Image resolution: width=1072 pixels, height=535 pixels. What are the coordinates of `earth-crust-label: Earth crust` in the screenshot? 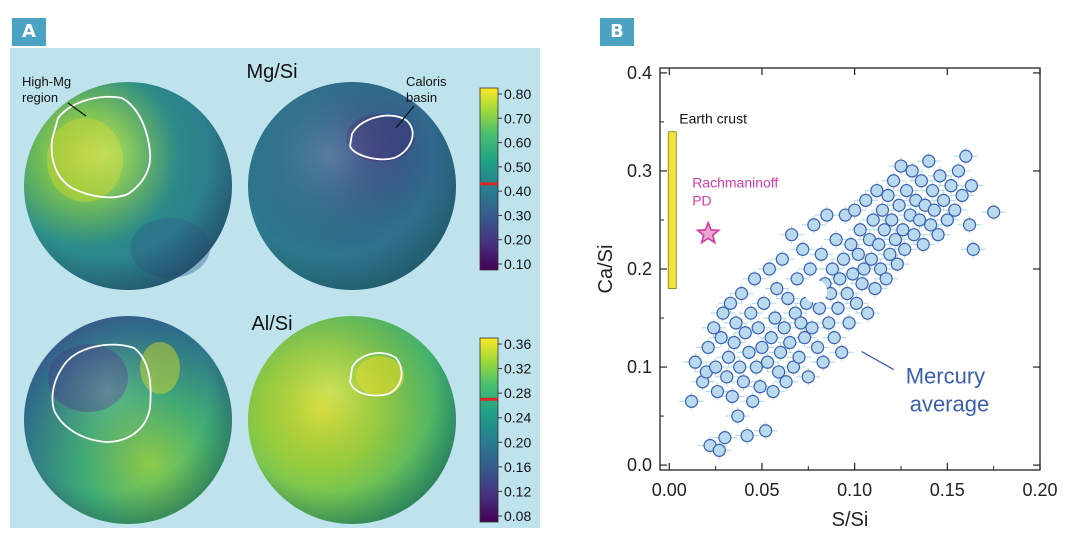 It's located at (713, 119).